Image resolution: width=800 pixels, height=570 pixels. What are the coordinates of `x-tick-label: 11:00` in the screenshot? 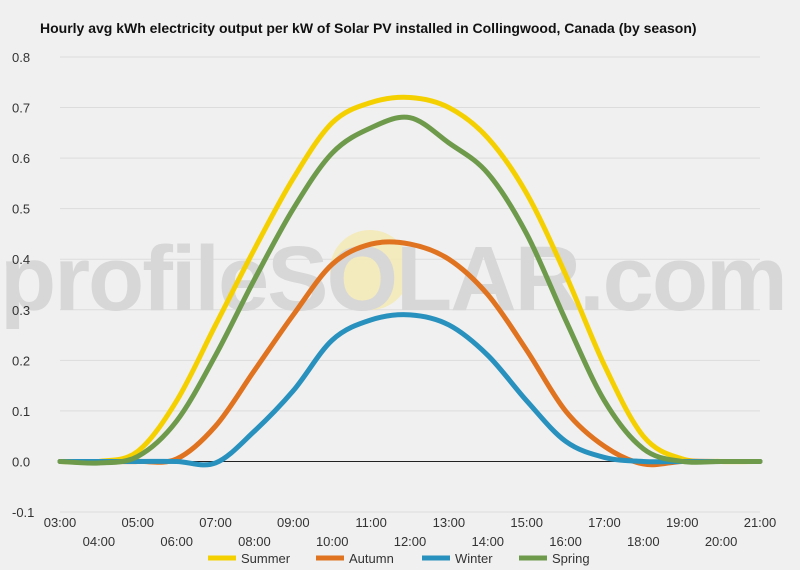 It's located at (371, 522).